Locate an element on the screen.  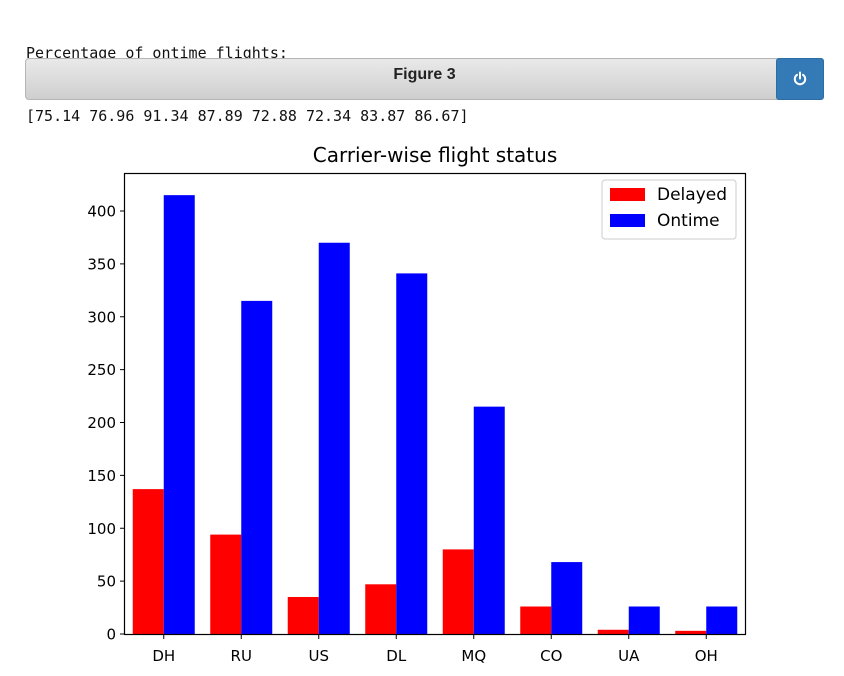
figure-header: Figure 3 is located at coordinates (424, 79).